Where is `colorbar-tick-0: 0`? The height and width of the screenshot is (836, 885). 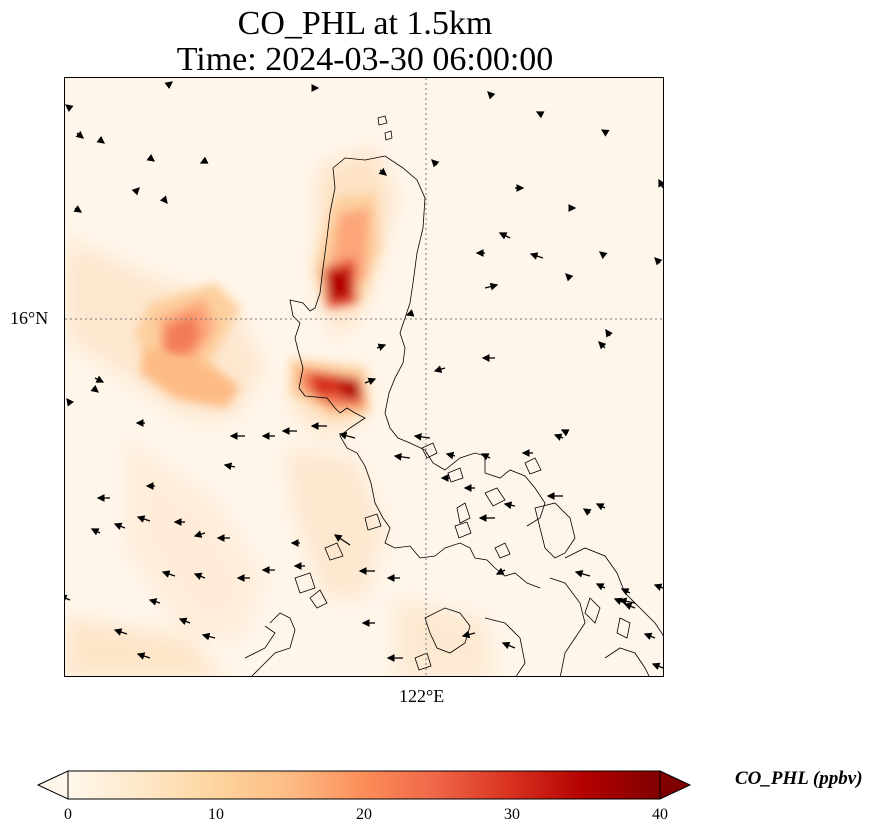
colorbar-tick-0: 0 is located at coordinates (68, 814).